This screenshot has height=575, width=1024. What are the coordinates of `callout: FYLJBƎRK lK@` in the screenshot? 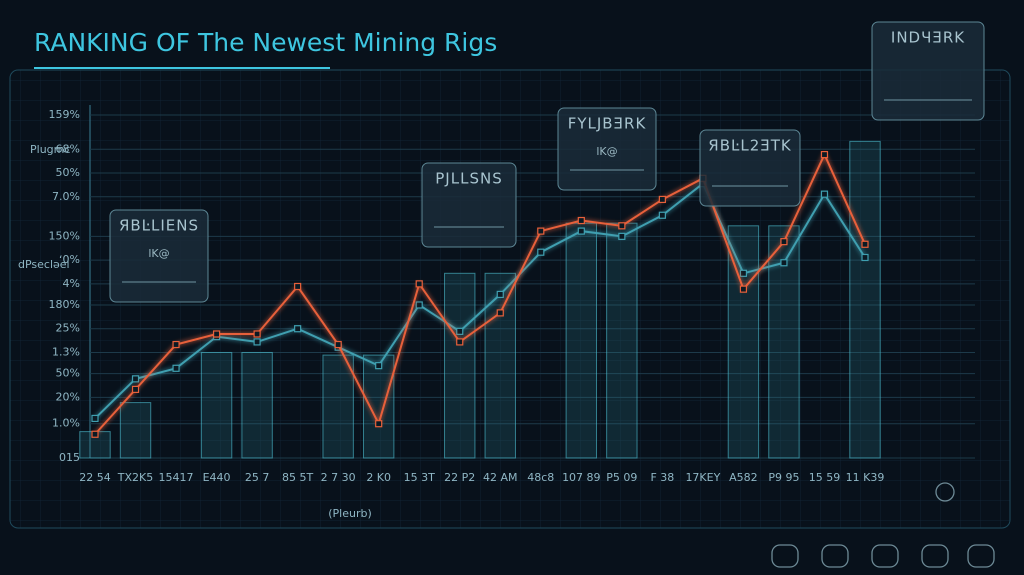 It's located at (607, 149).